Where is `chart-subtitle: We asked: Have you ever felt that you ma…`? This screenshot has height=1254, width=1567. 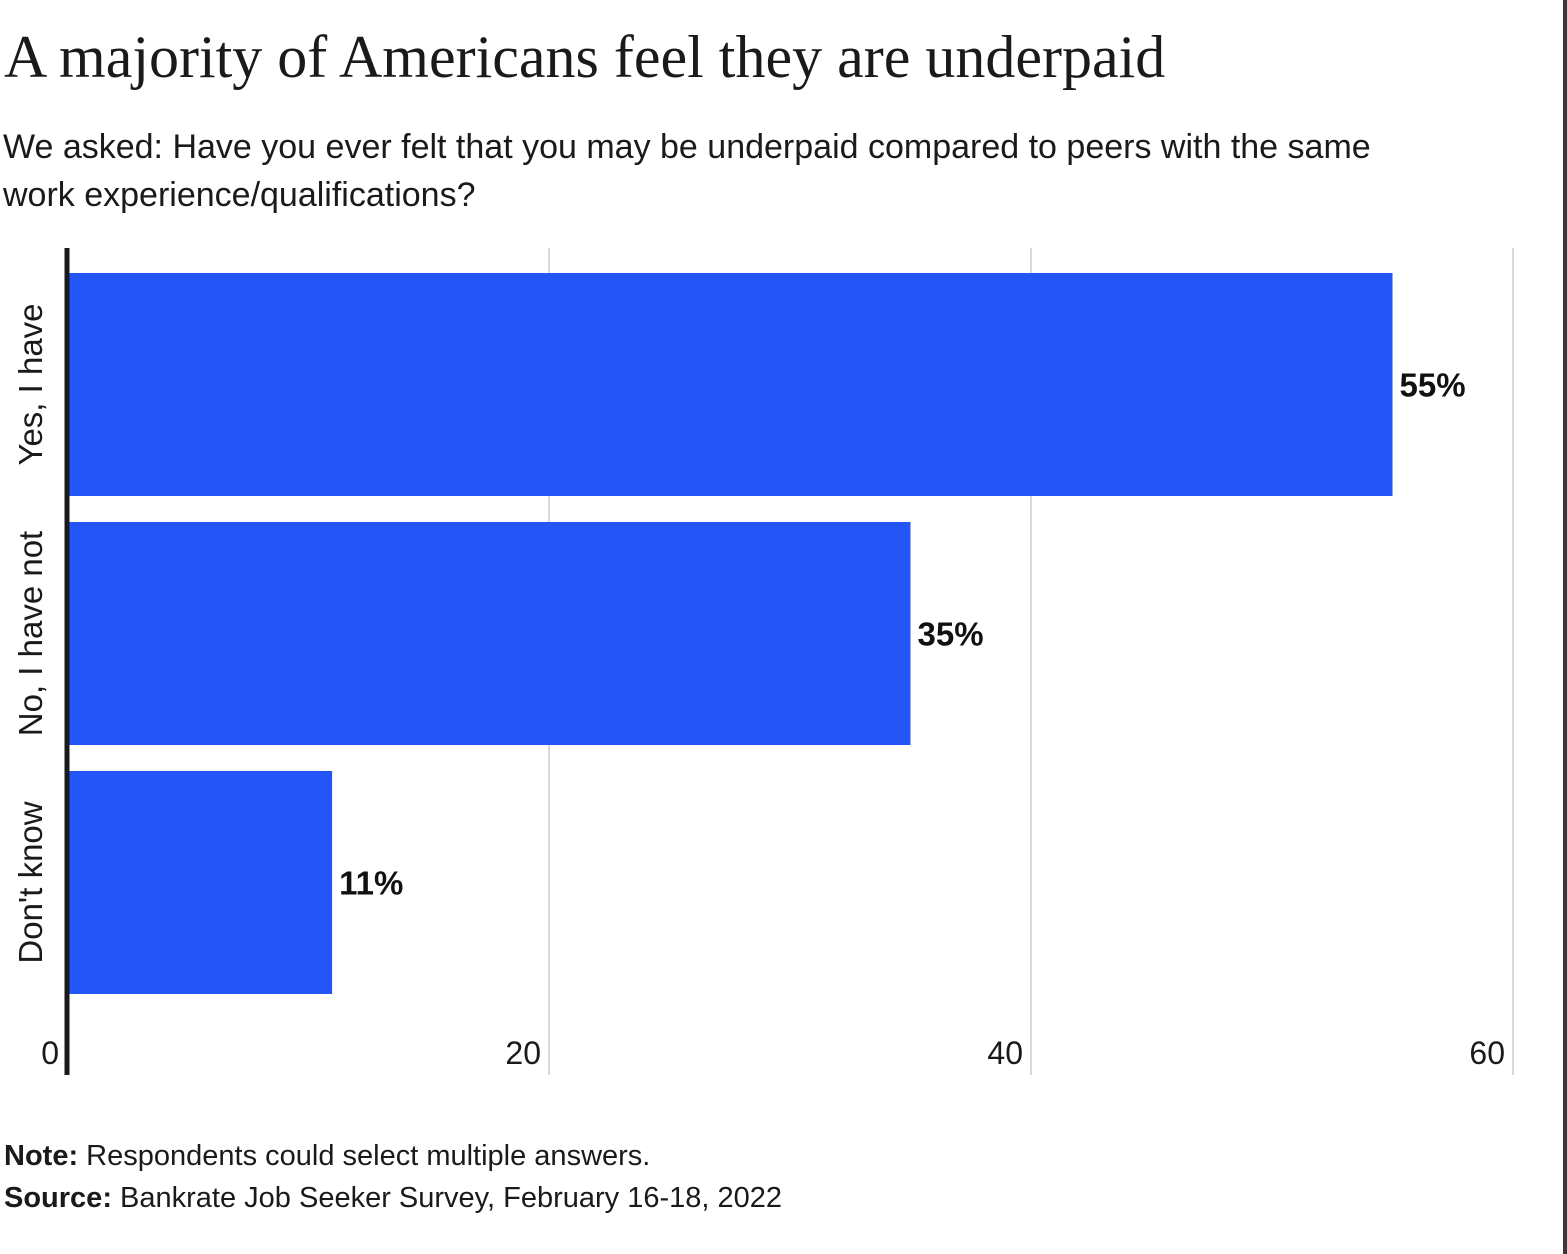 chart-subtitle: We asked: Have you ever felt that you ma… is located at coordinates (687, 171).